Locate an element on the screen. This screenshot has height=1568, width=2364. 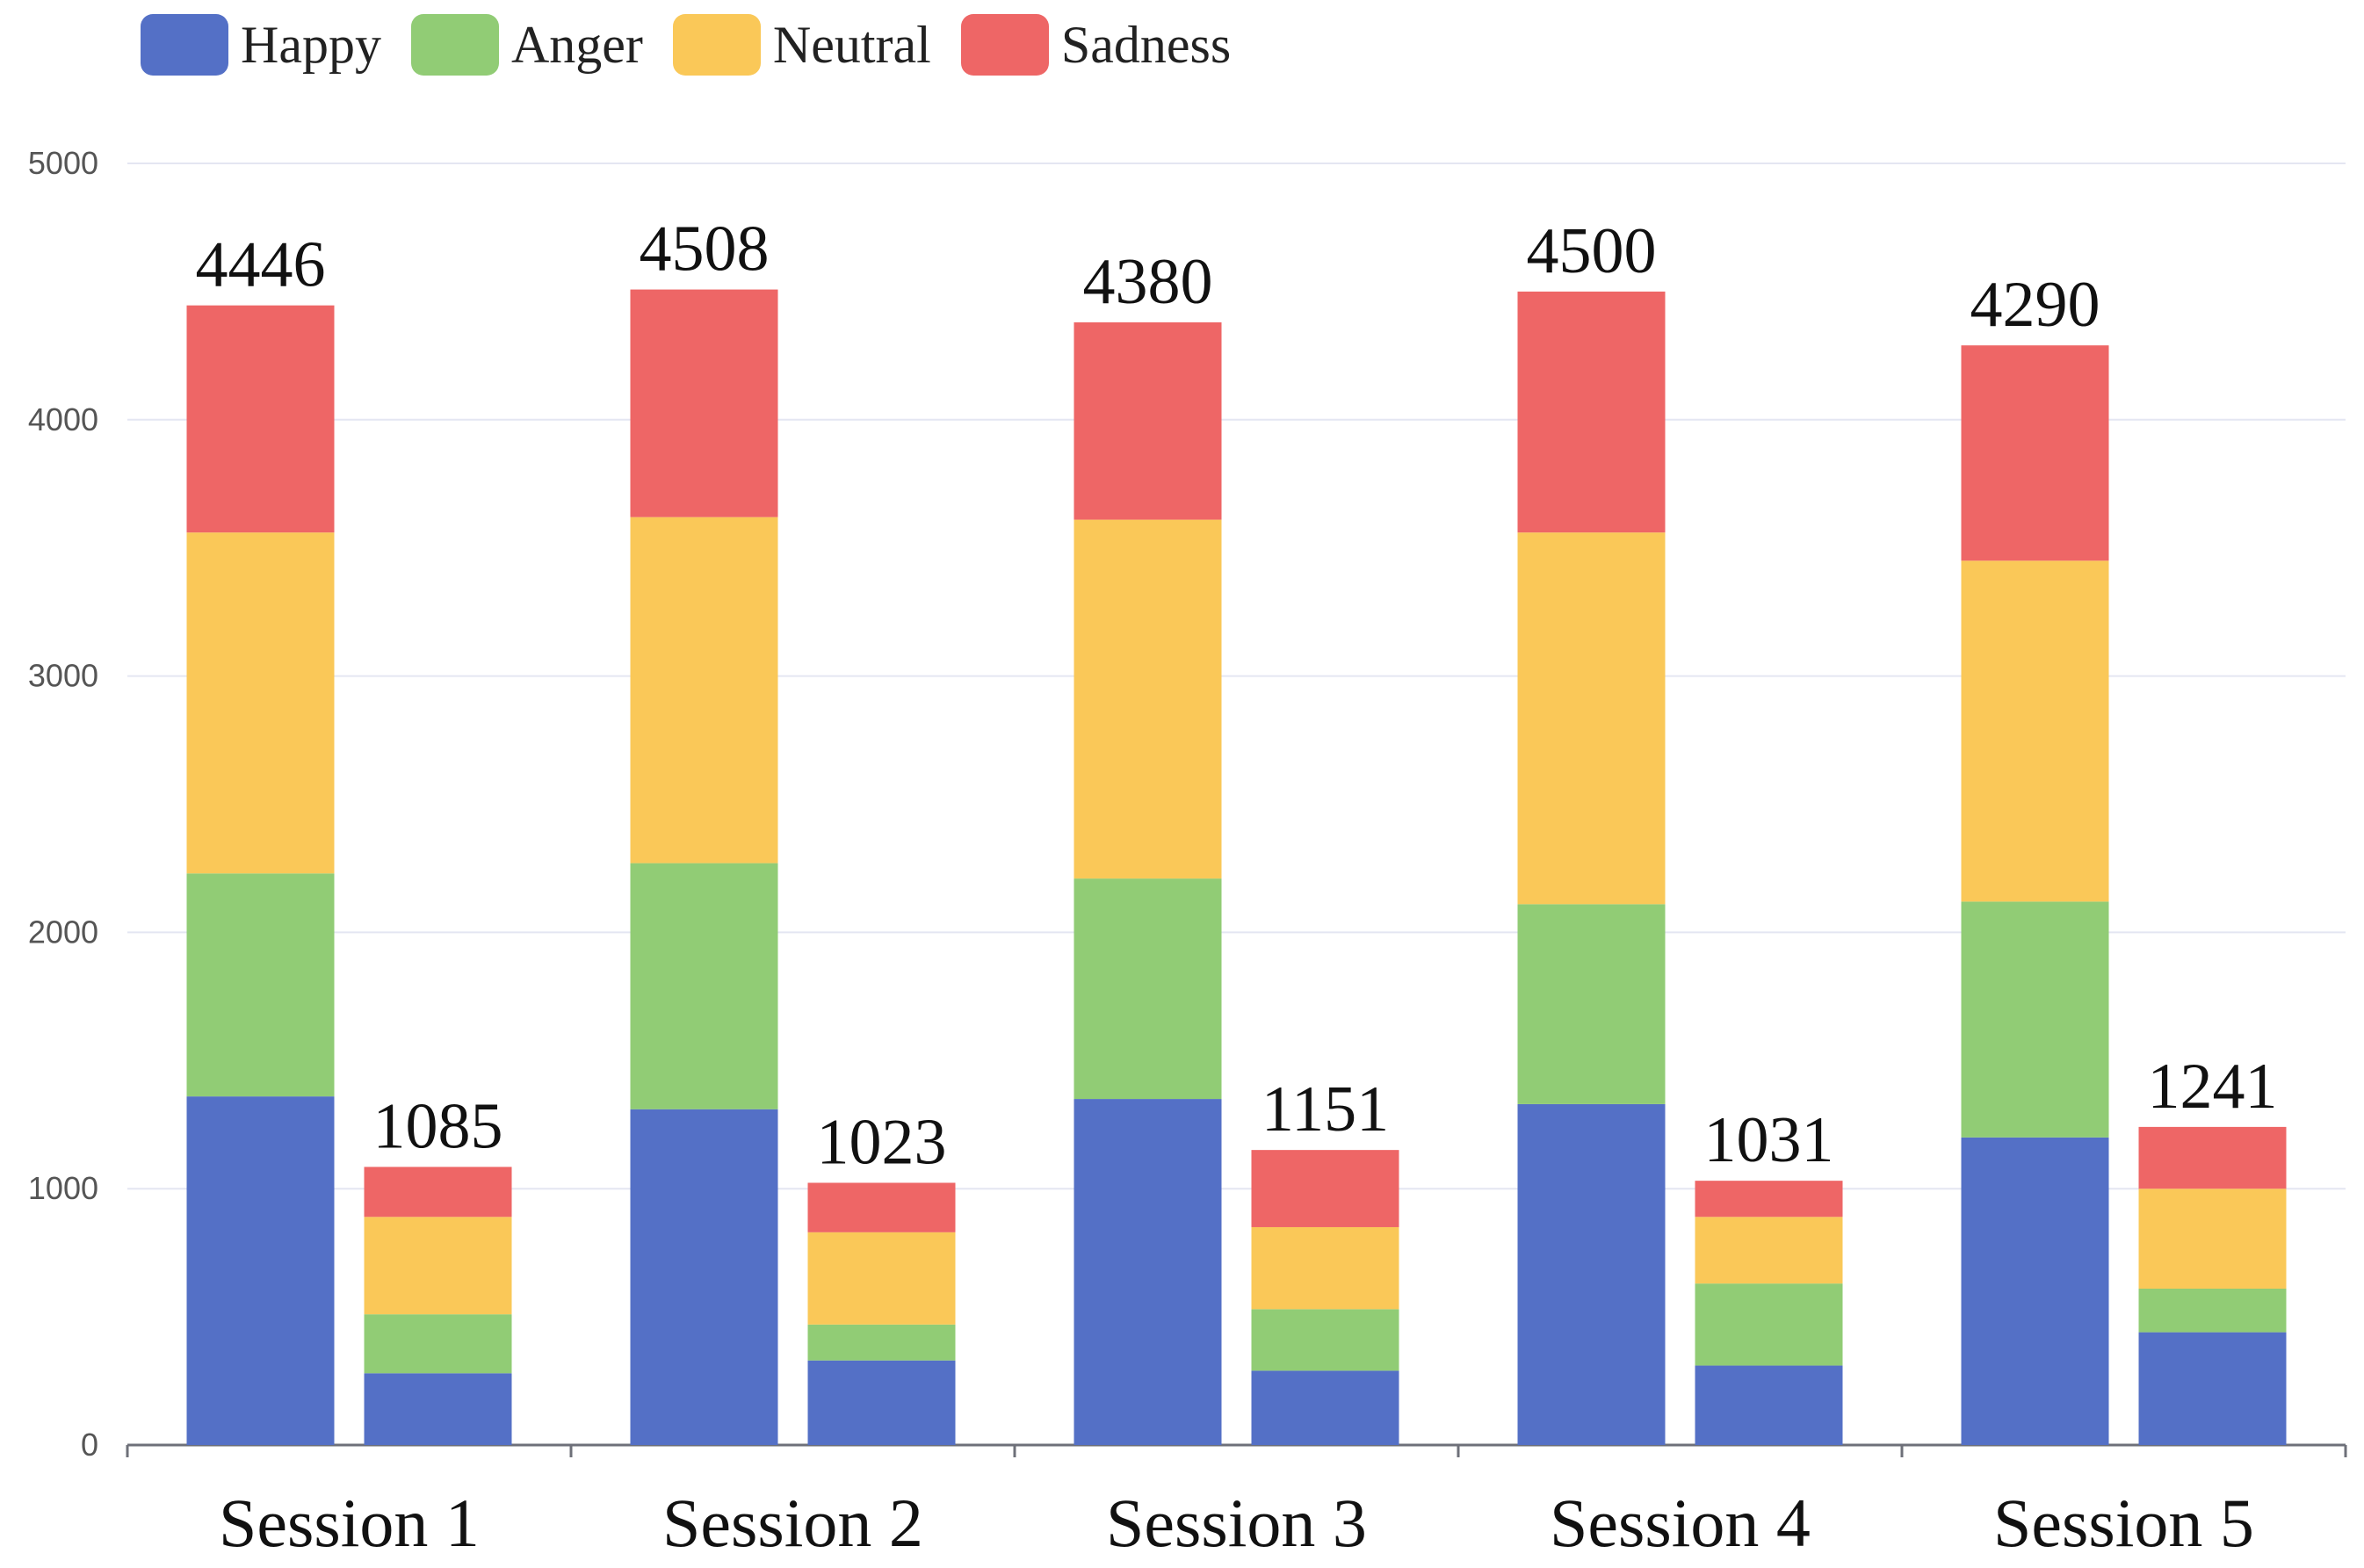
x-tick-label: Session 3 is located at coordinates (1236, 1523).